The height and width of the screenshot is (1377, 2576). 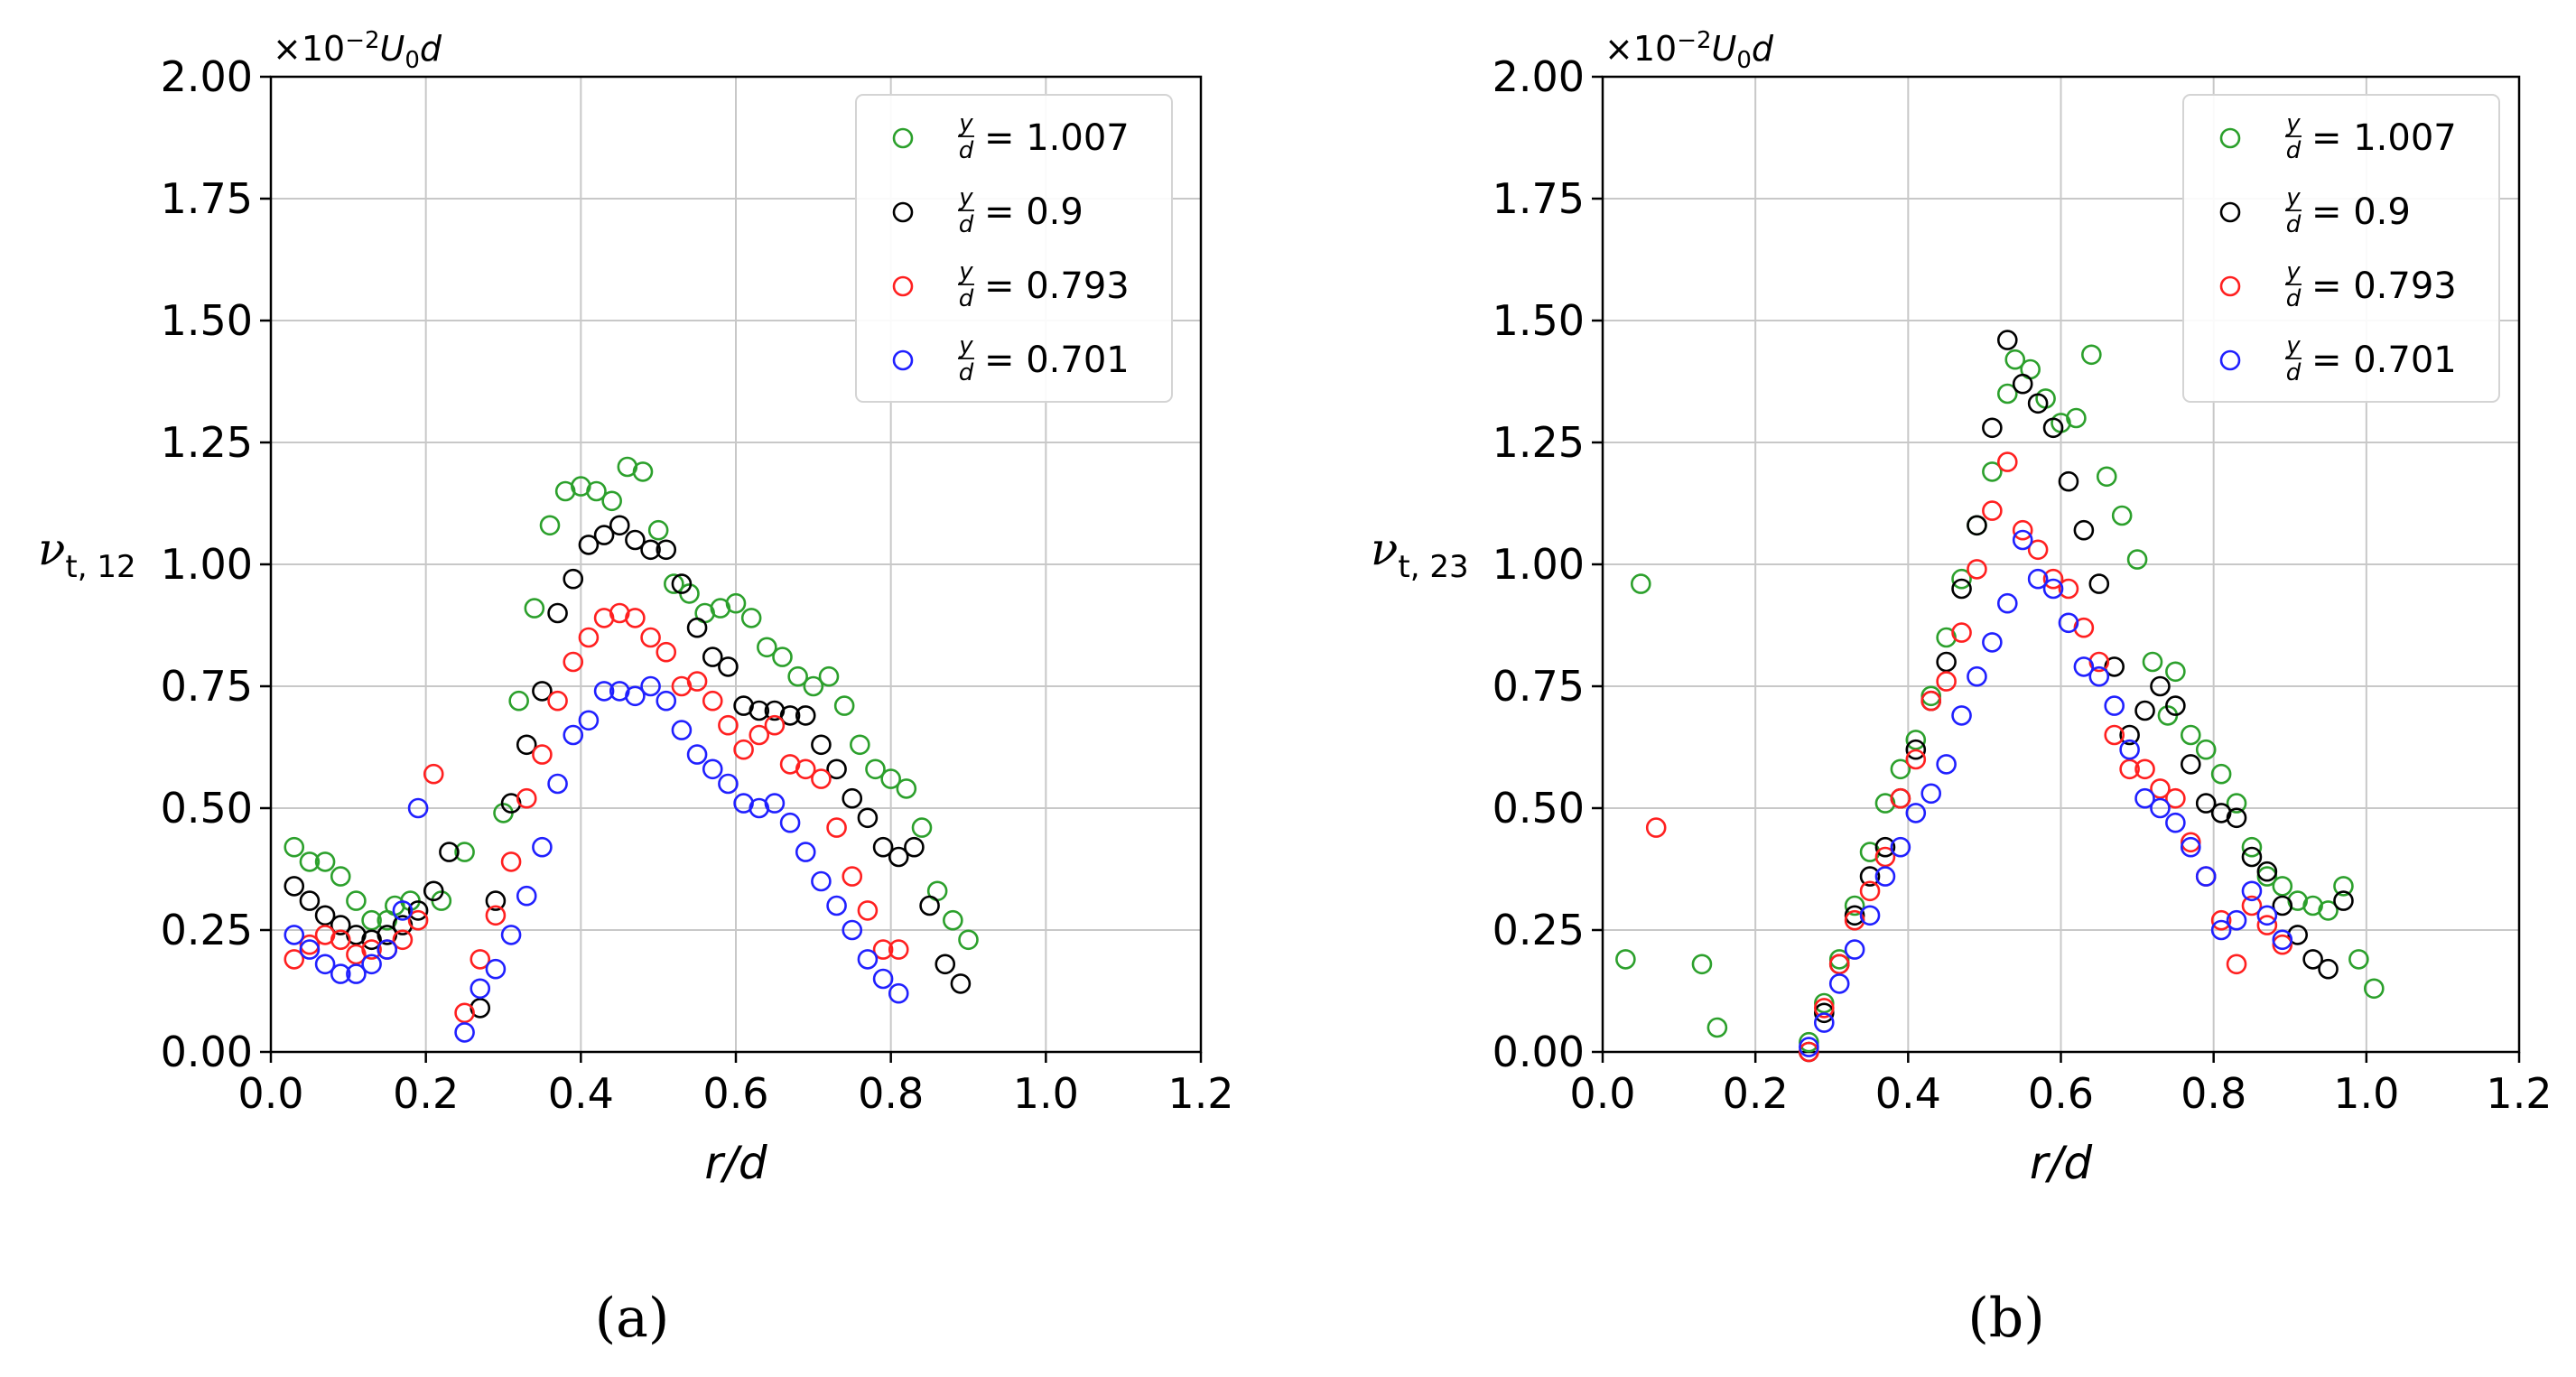 What do you see at coordinates (1014, 248) in the screenshot?
I see `legend-box` at bounding box center [1014, 248].